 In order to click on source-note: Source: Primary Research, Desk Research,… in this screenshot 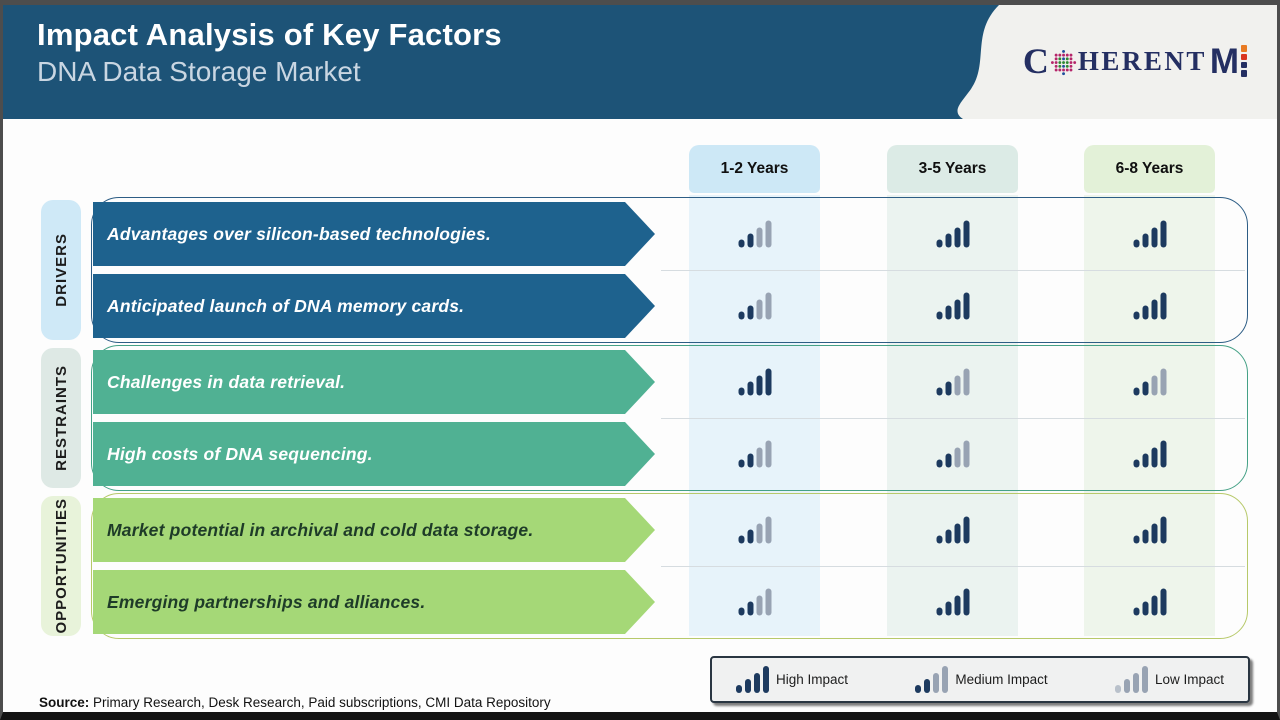, I will do `click(295, 702)`.